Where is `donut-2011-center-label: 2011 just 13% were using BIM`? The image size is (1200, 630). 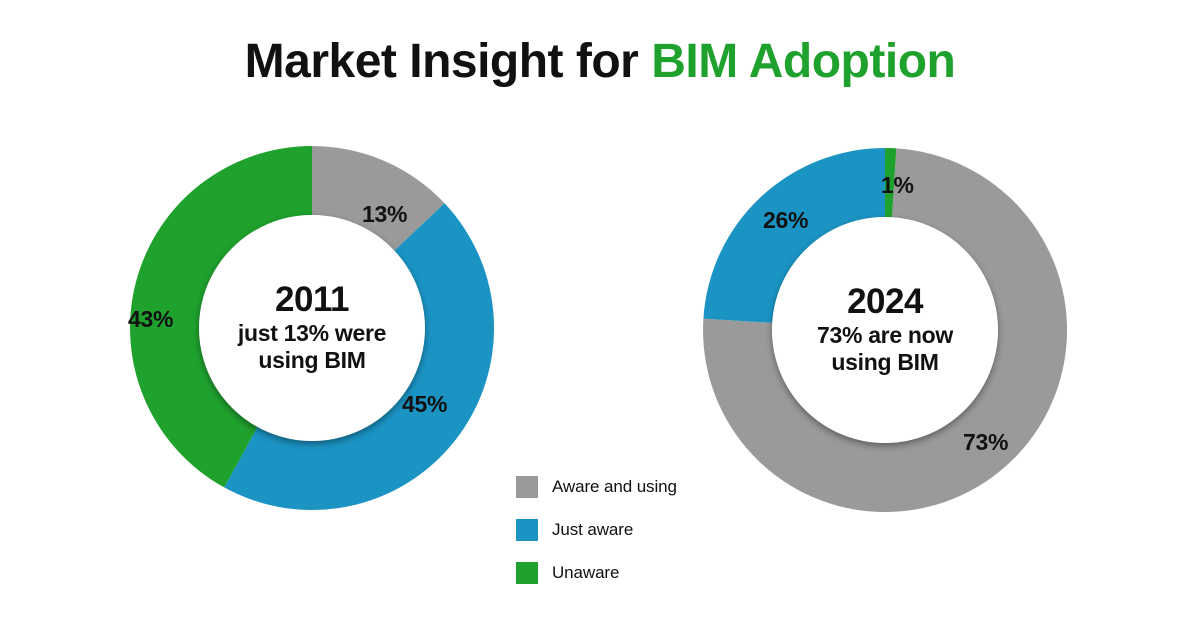
donut-2011-center-label: 2011 just 13% were using BIM is located at coordinates (312, 328).